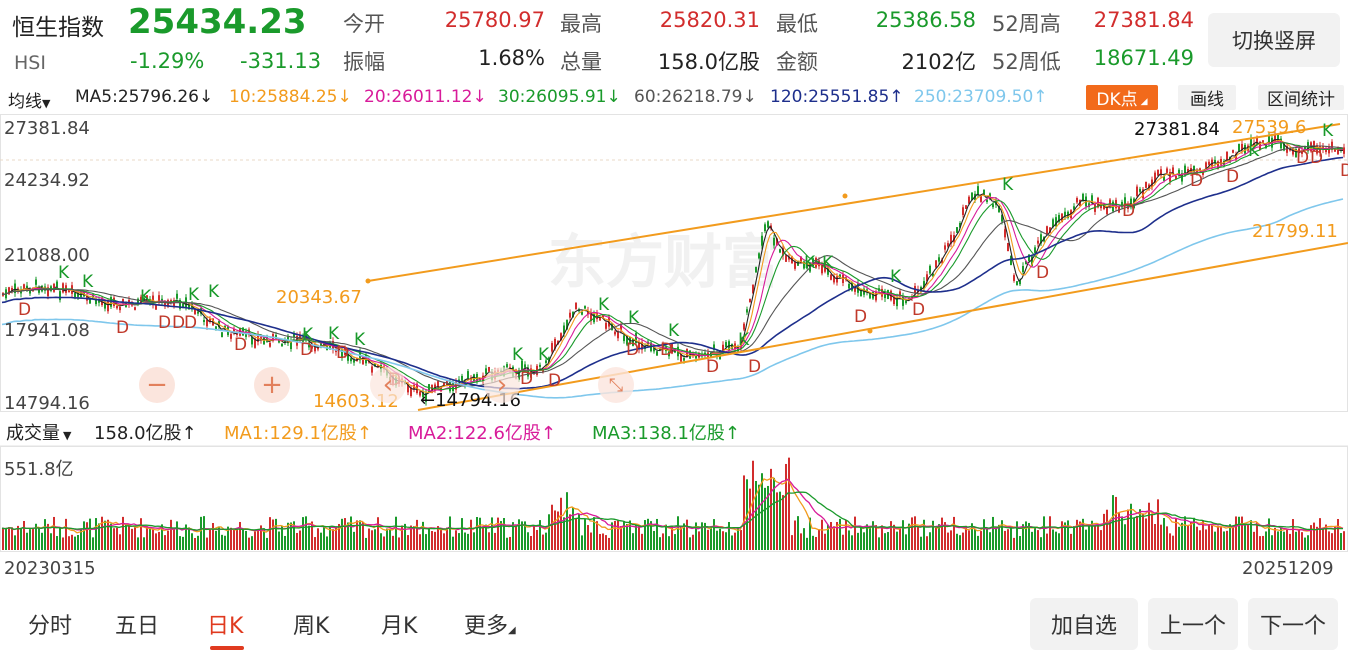 This screenshot has width=1348, height=658. I want to click on tab-daily-k: 日K, so click(225, 626).